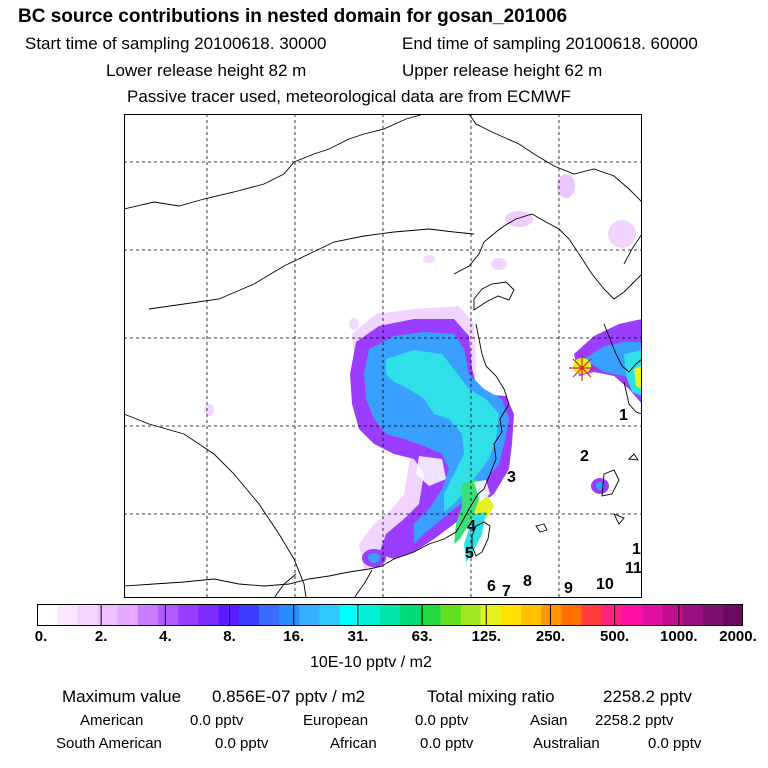 This screenshot has width=768, height=768. What do you see at coordinates (633, 568) in the screenshot?
I see `region-number: 11` at bounding box center [633, 568].